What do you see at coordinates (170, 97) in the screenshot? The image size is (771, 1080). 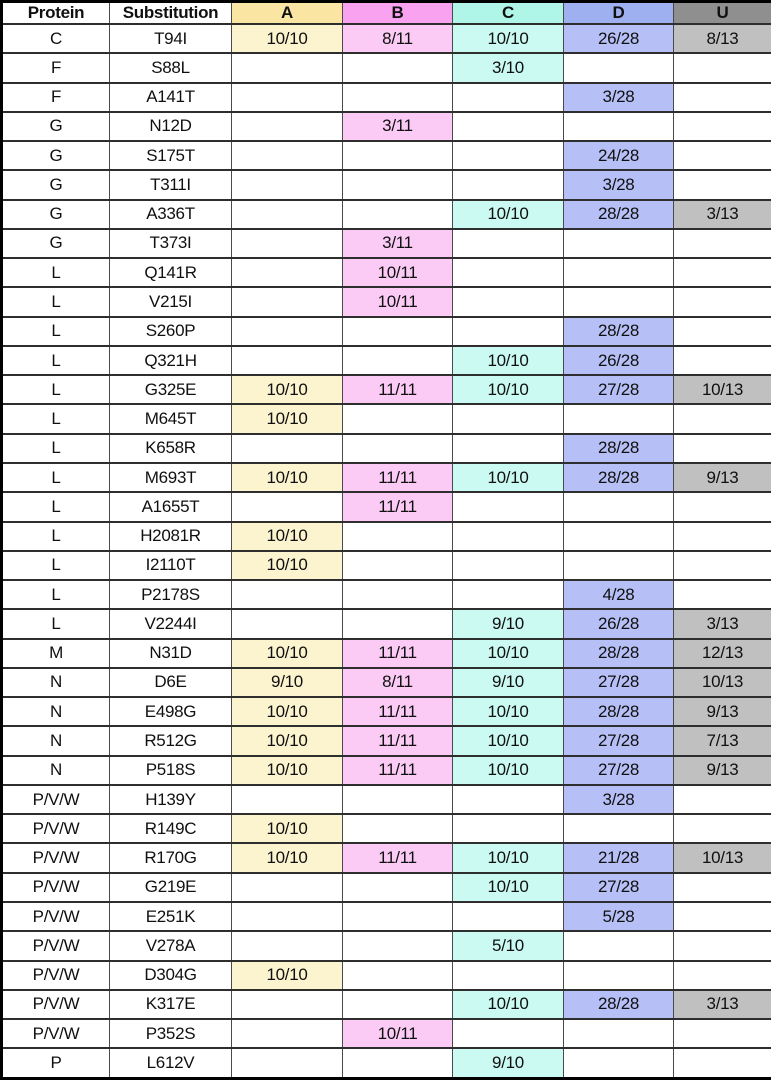 I see `cell-substitution: A141T` at bounding box center [170, 97].